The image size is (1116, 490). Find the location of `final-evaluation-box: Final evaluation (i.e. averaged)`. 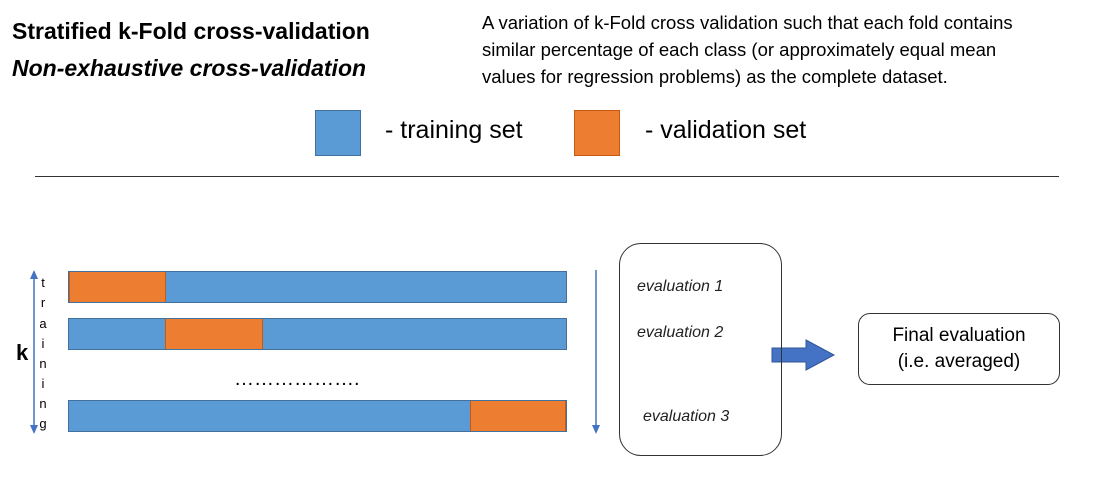

final-evaluation-box: Final evaluation (i.e. averaged) is located at coordinates (959, 349).